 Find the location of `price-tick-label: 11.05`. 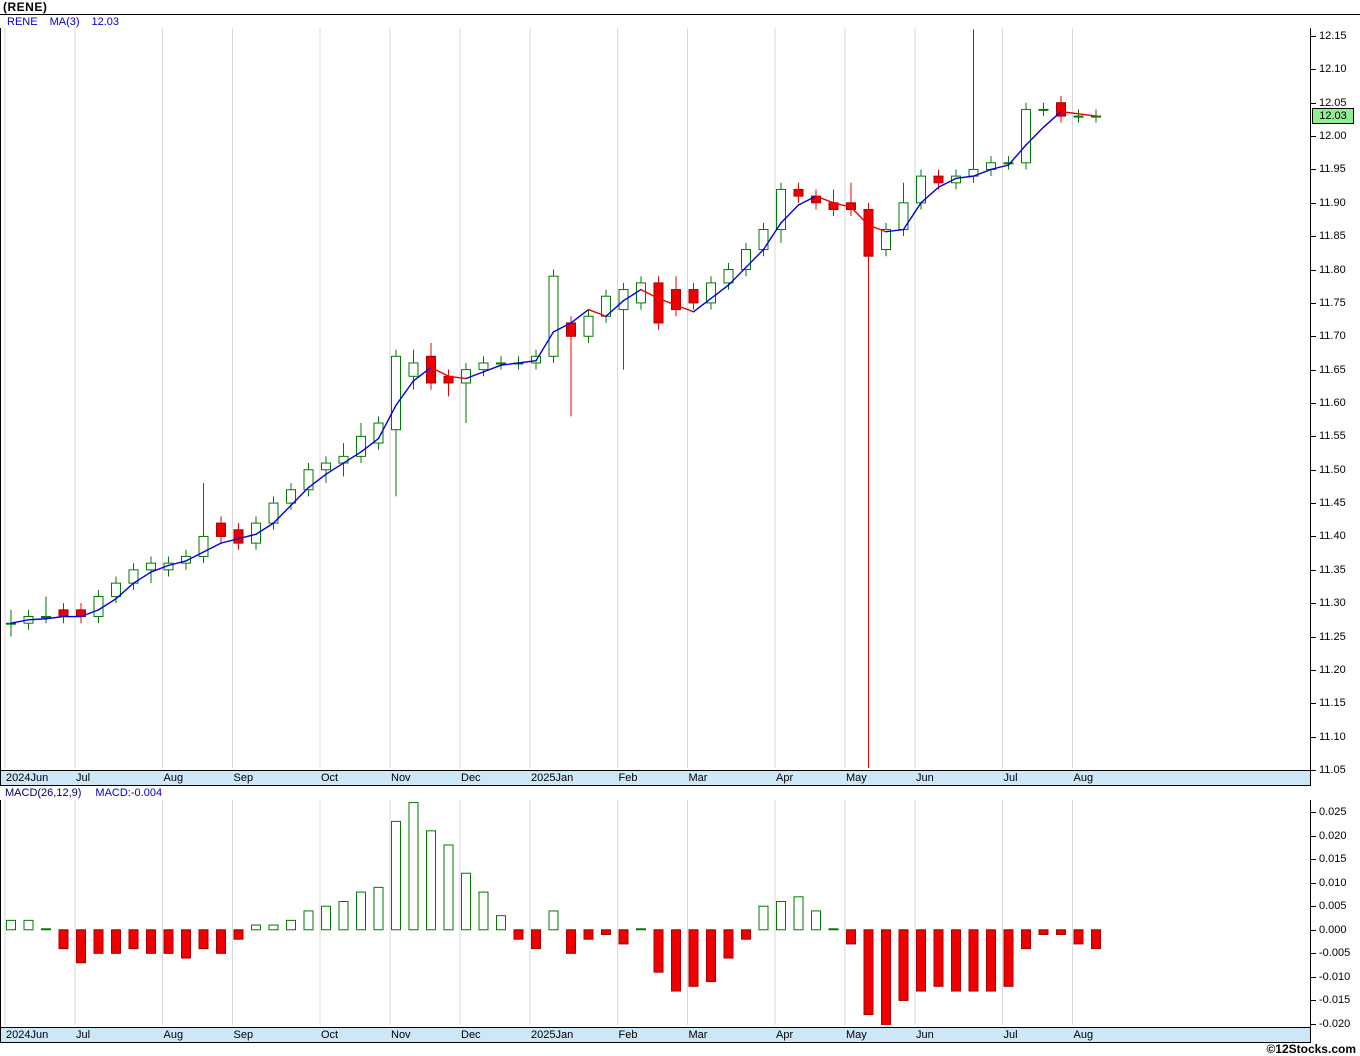

price-tick-label: 11.05 is located at coordinates (1328, 770).